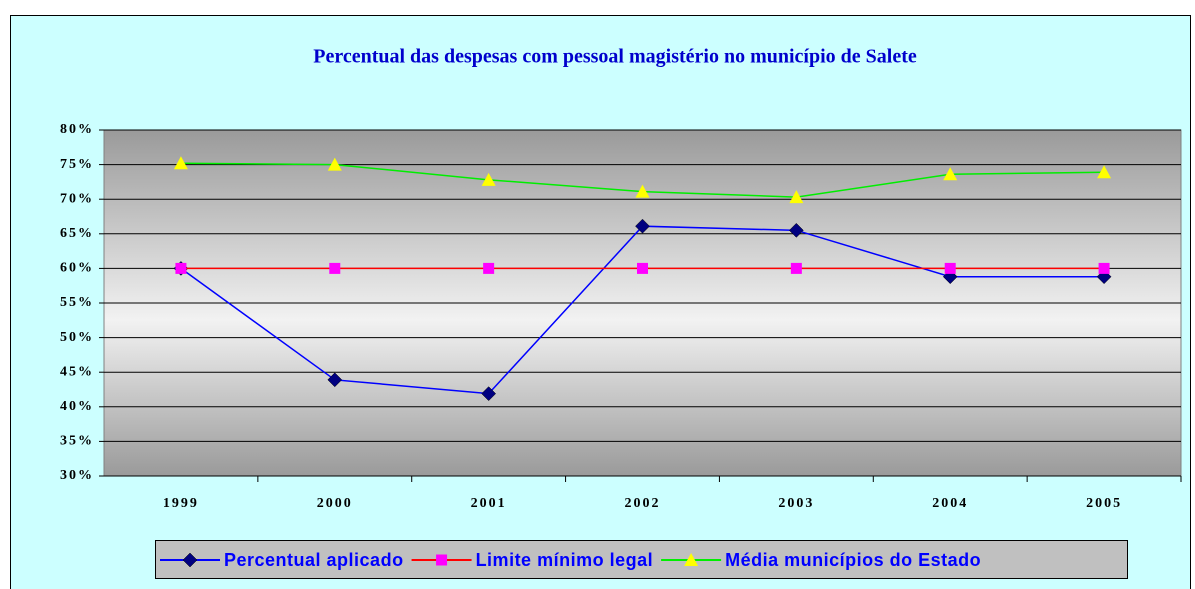  I want to click on legend-label: Percentual aplicado, so click(314, 560).